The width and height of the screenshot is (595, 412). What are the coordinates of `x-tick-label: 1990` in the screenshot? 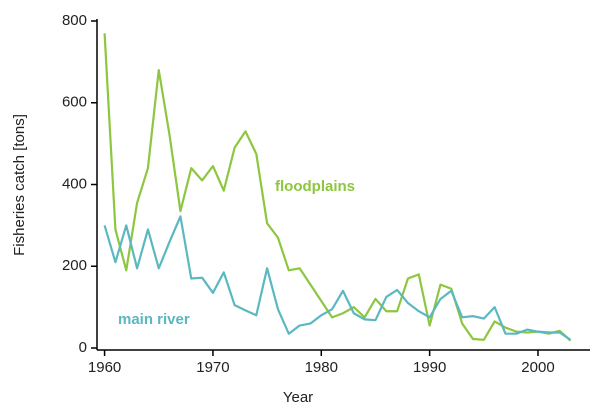 It's located at (429, 367).